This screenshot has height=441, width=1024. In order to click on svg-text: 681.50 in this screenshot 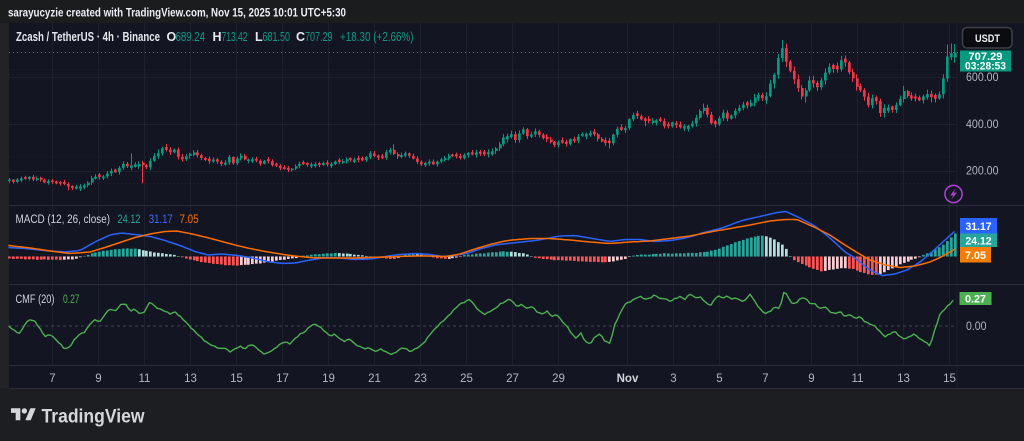, I will do `click(277, 37)`.